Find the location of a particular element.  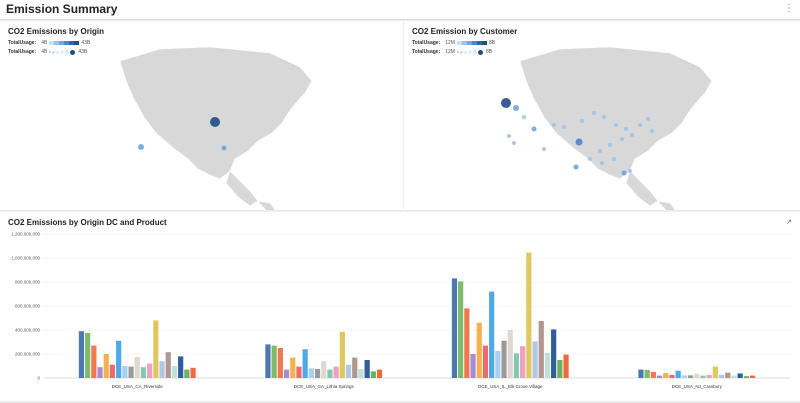

y-tick-label: 1,200,000,000 is located at coordinates (25, 234).